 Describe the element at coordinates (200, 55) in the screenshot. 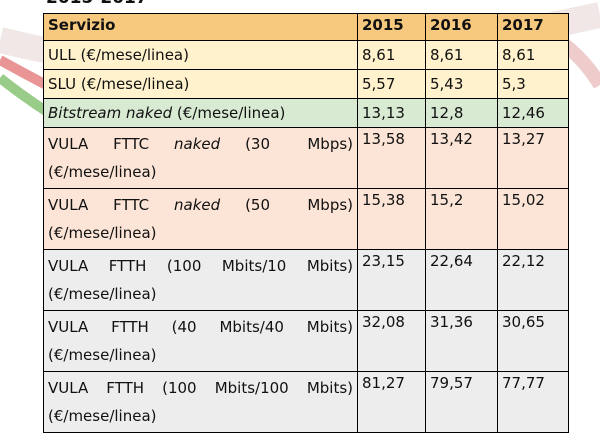

I see `service-name: ULL (€/mese/linea)` at that location.